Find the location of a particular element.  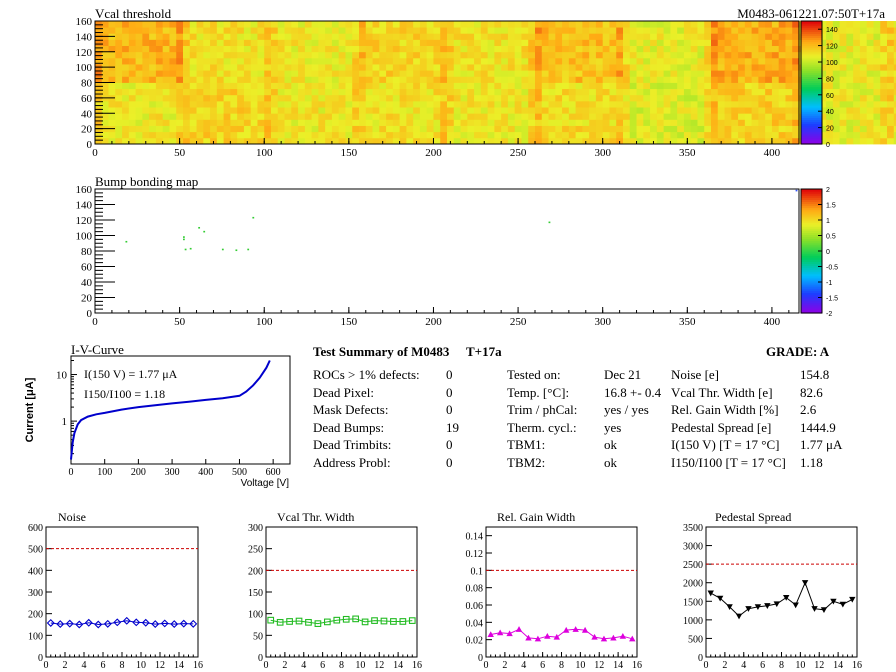

x-tick-label: 350 is located at coordinates (687, 322).